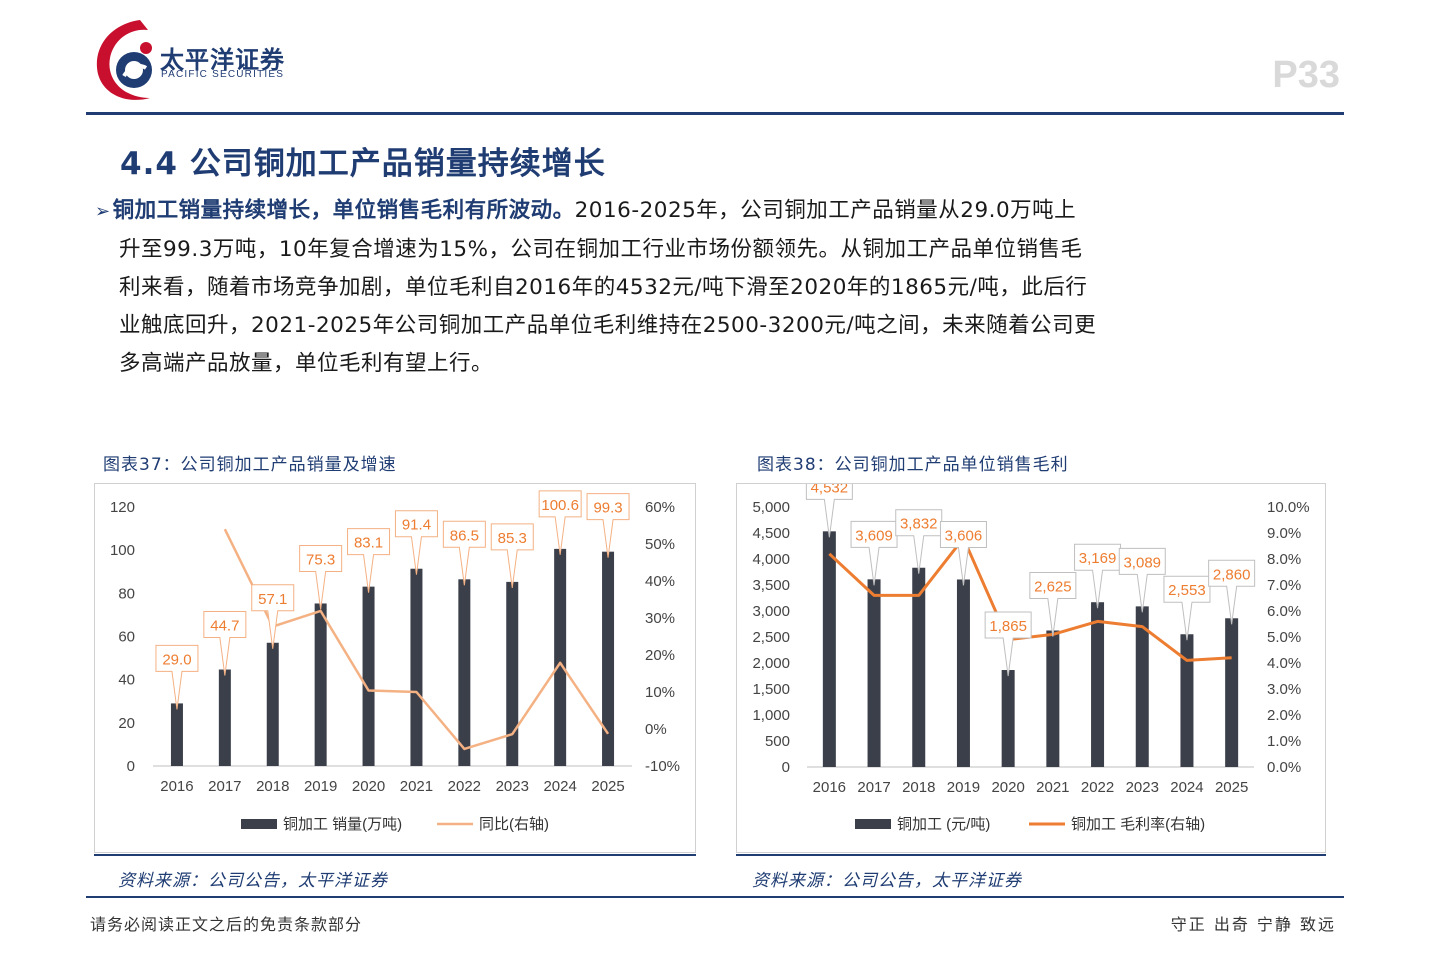  Describe the element at coordinates (660, 581) in the screenshot. I see `fig37-right-tick-label: 40%` at that location.